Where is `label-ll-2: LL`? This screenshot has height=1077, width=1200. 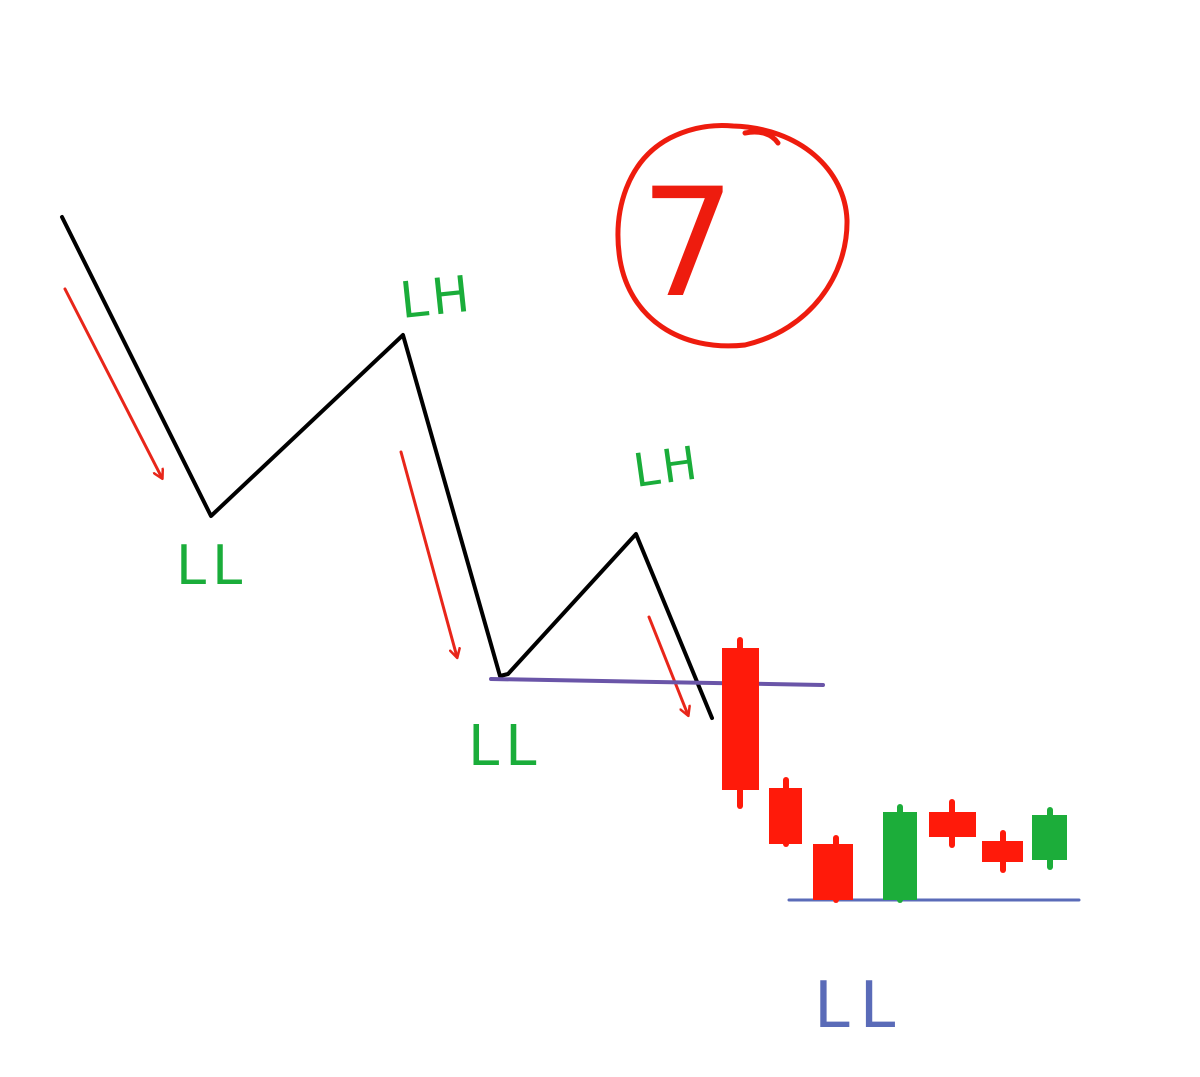
label-ll-2: LL is located at coordinates (505, 746).